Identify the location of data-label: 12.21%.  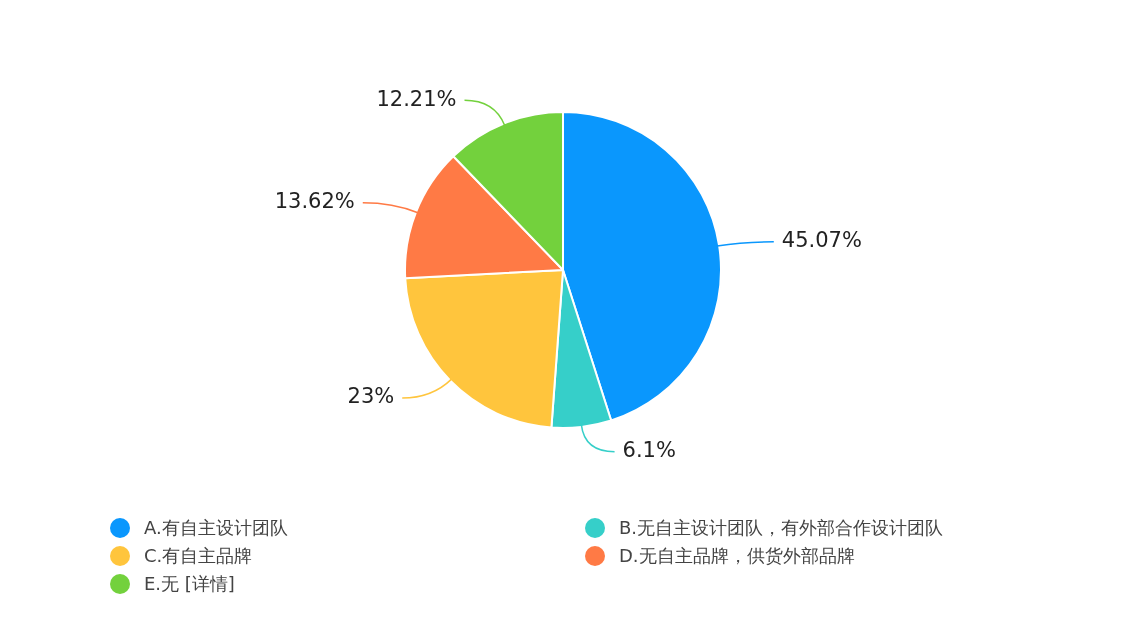
(416, 98).